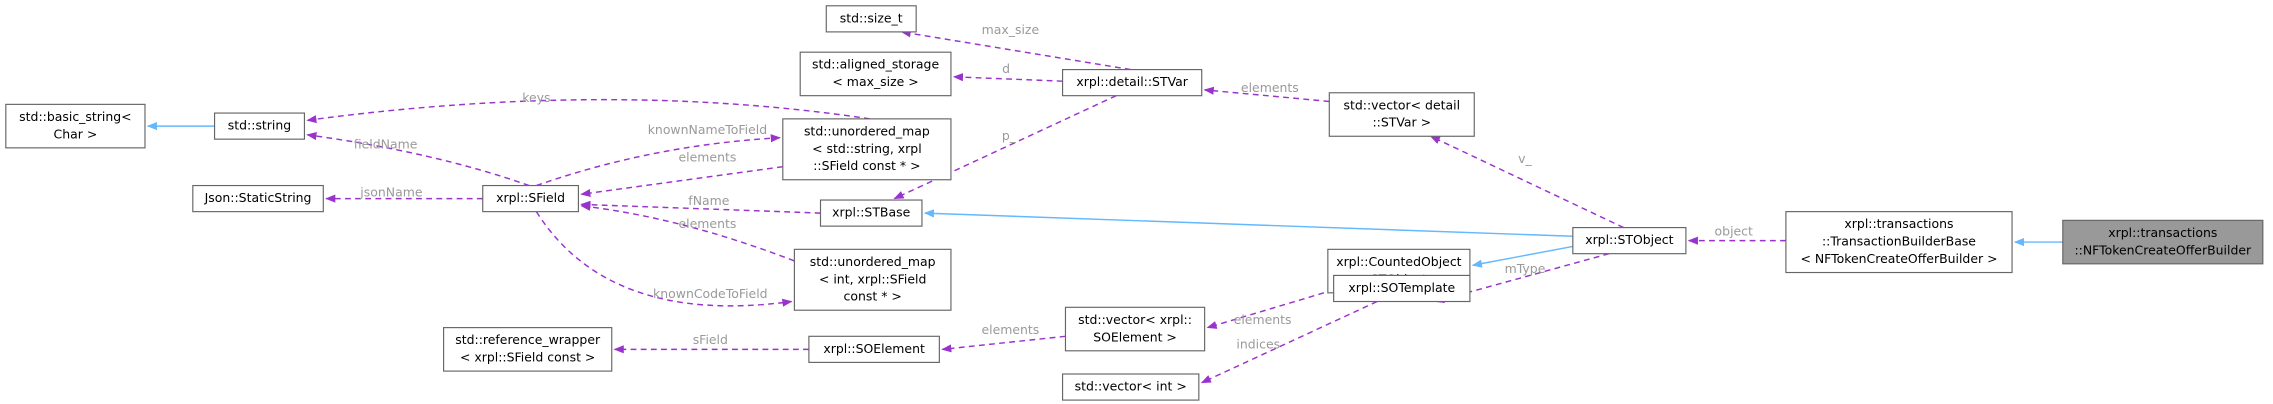 This screenshot has width=2273, height=404. What do you see at coordinates (1258, 344) in the screenshot?
I see `edge-label: indices` at bounding box center [1258, 344].